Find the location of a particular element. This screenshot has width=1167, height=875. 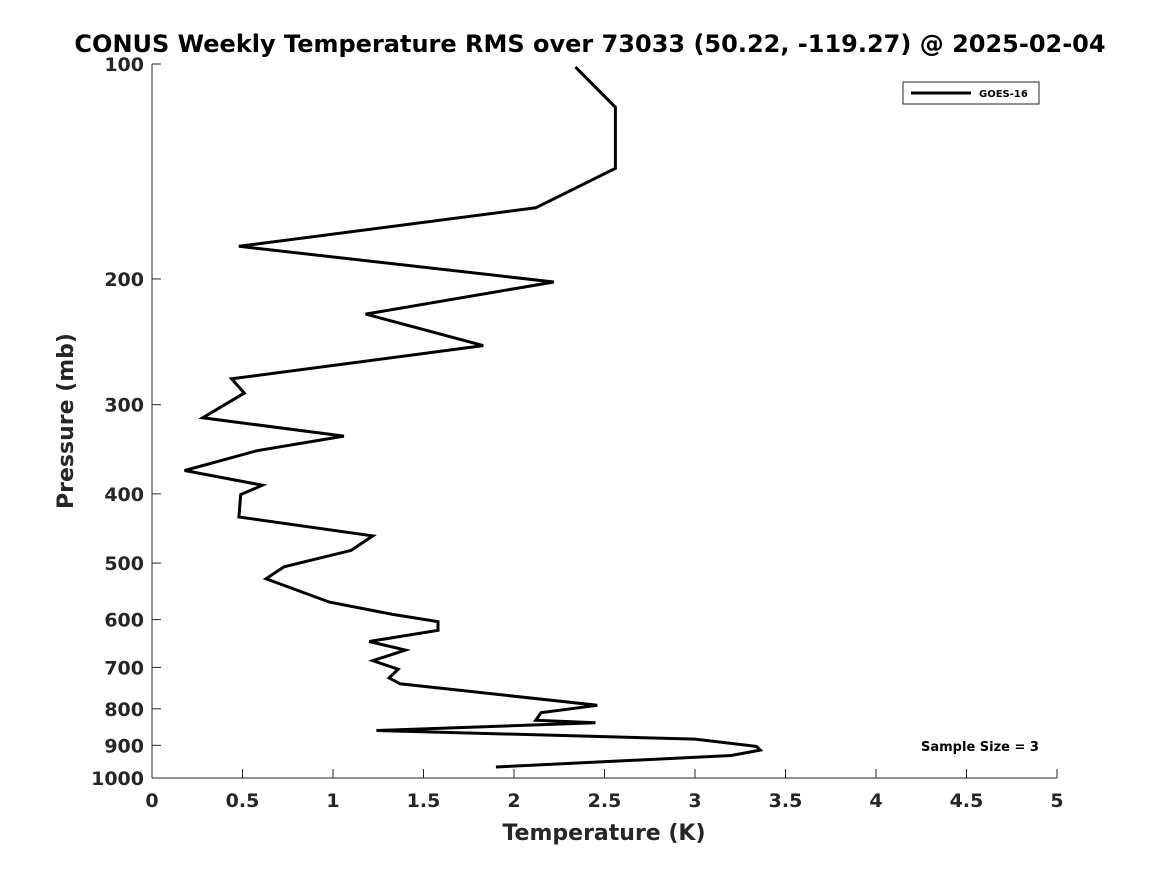

x-tick-label: 4 is located at coordinates (875, 801).